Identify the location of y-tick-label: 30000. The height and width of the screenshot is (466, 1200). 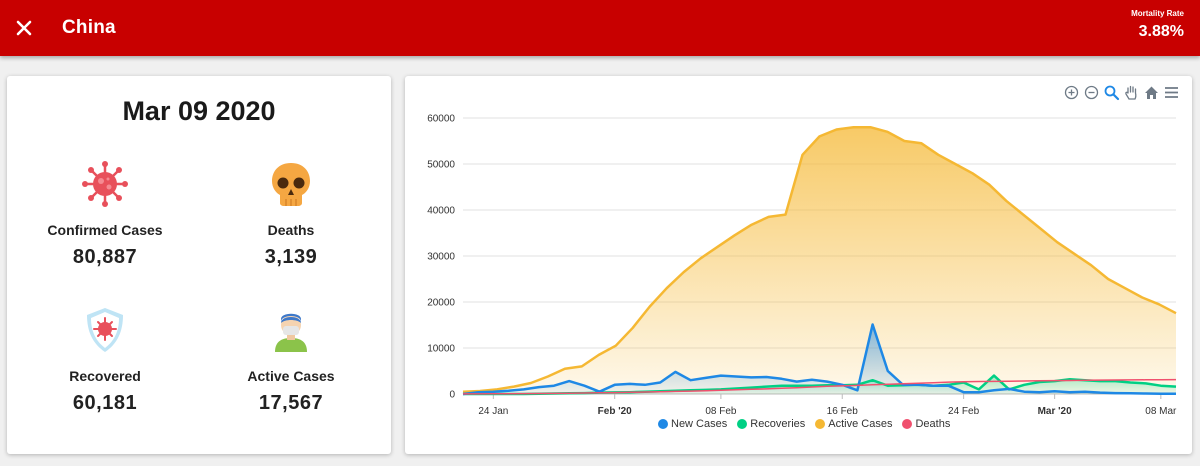
(441, 257).